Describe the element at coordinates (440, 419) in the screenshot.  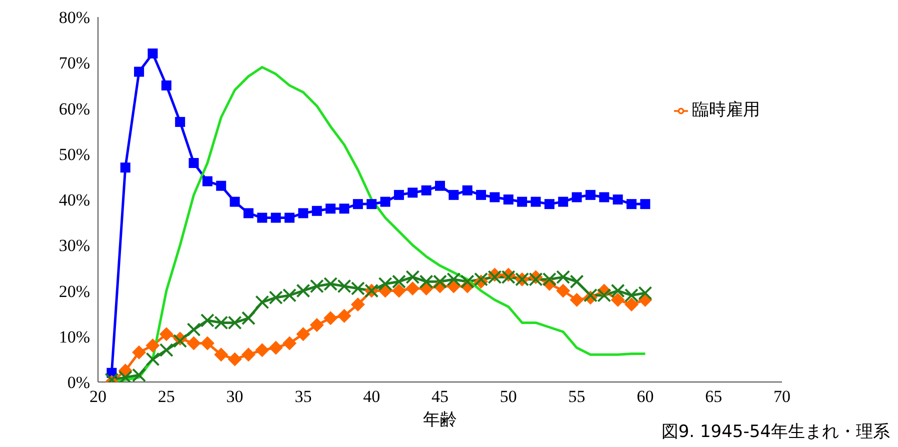
I see `x-axis-title: 年齢` at that location.